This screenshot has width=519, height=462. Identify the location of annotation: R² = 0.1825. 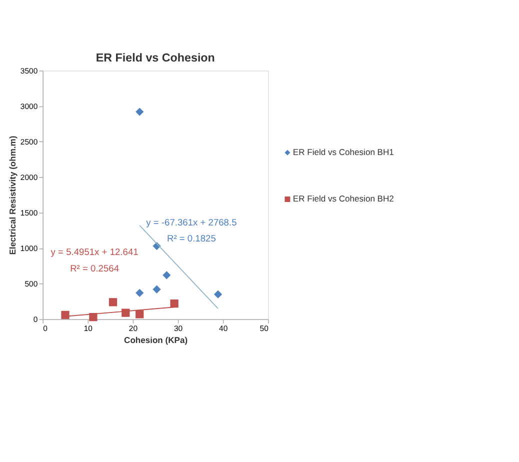
(191, 239).